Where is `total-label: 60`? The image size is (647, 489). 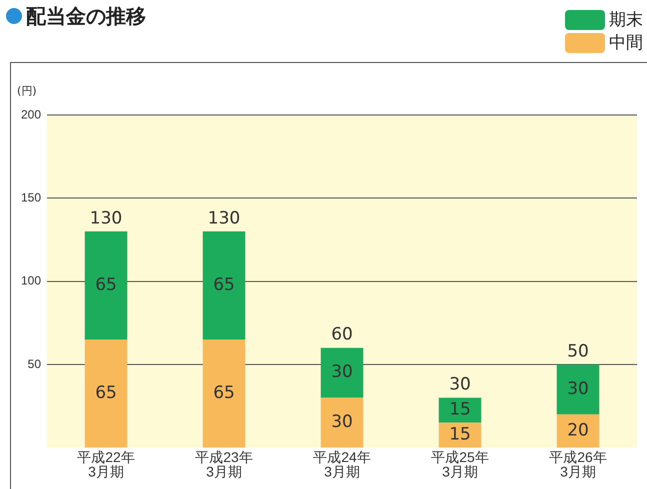
total-label: 60 is located at coordinates (342, 334).